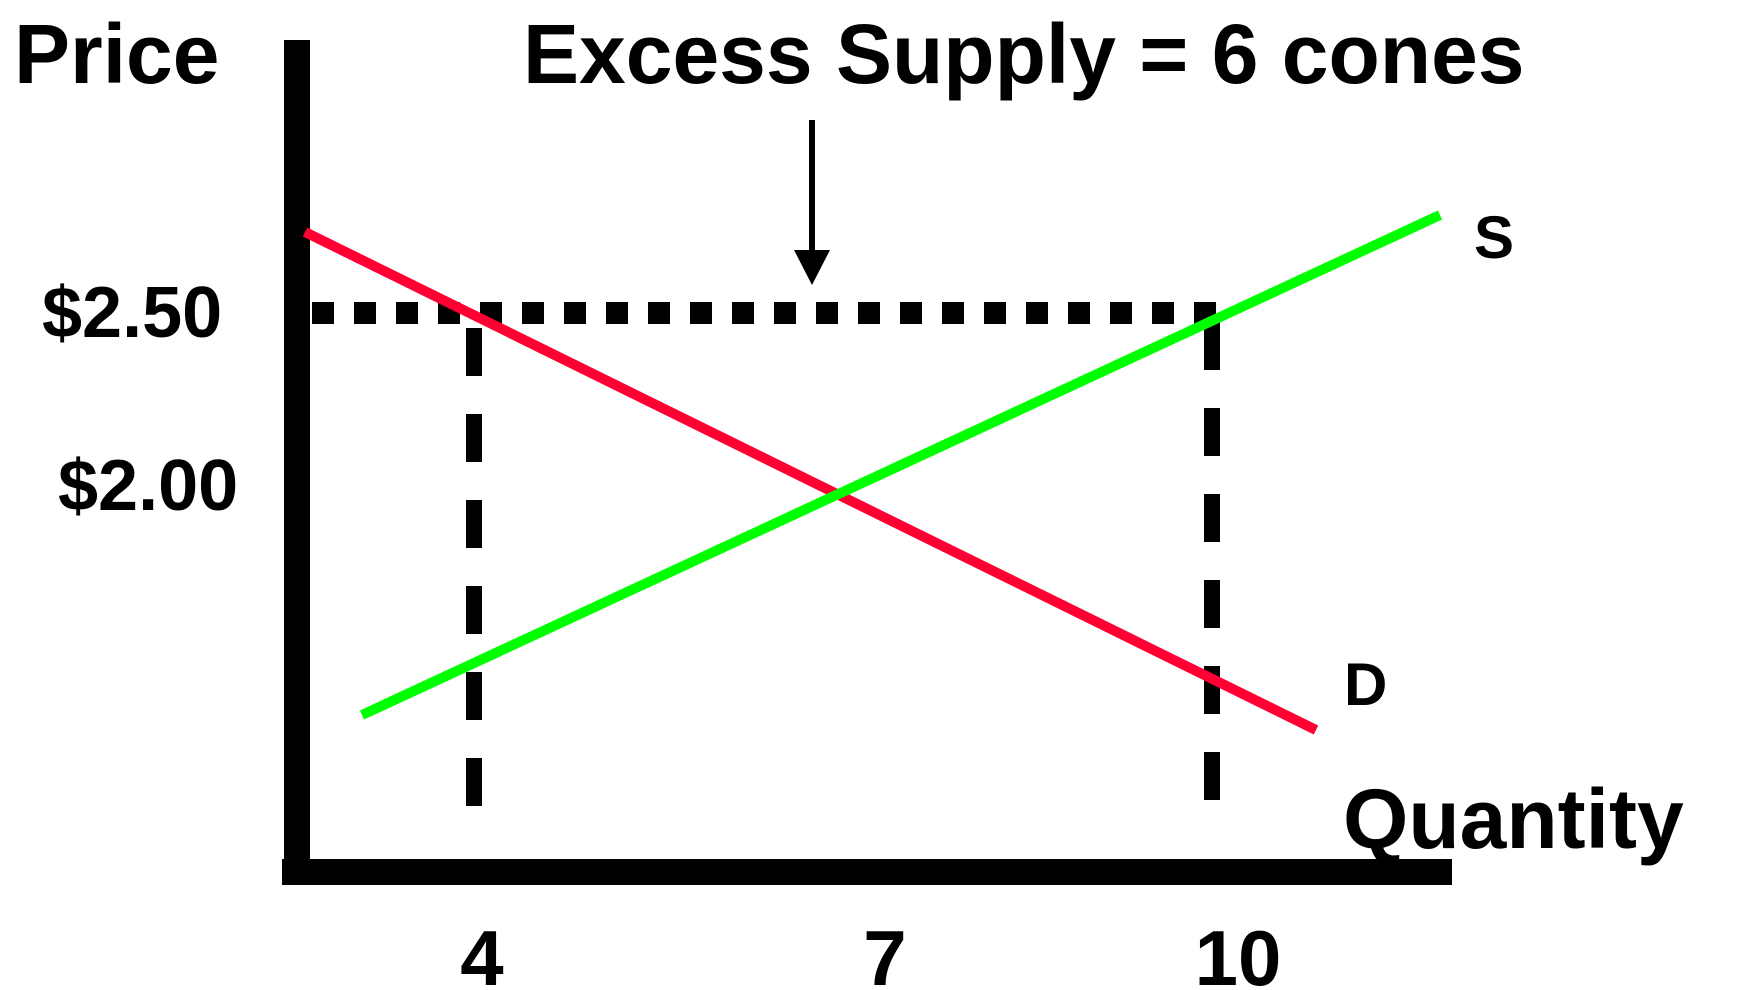 This screenshot has width=1740, height=990. Describe the element at coordinates (148, 486) in the screenshot. I see `price-label-2-00: $2.00` at that location.